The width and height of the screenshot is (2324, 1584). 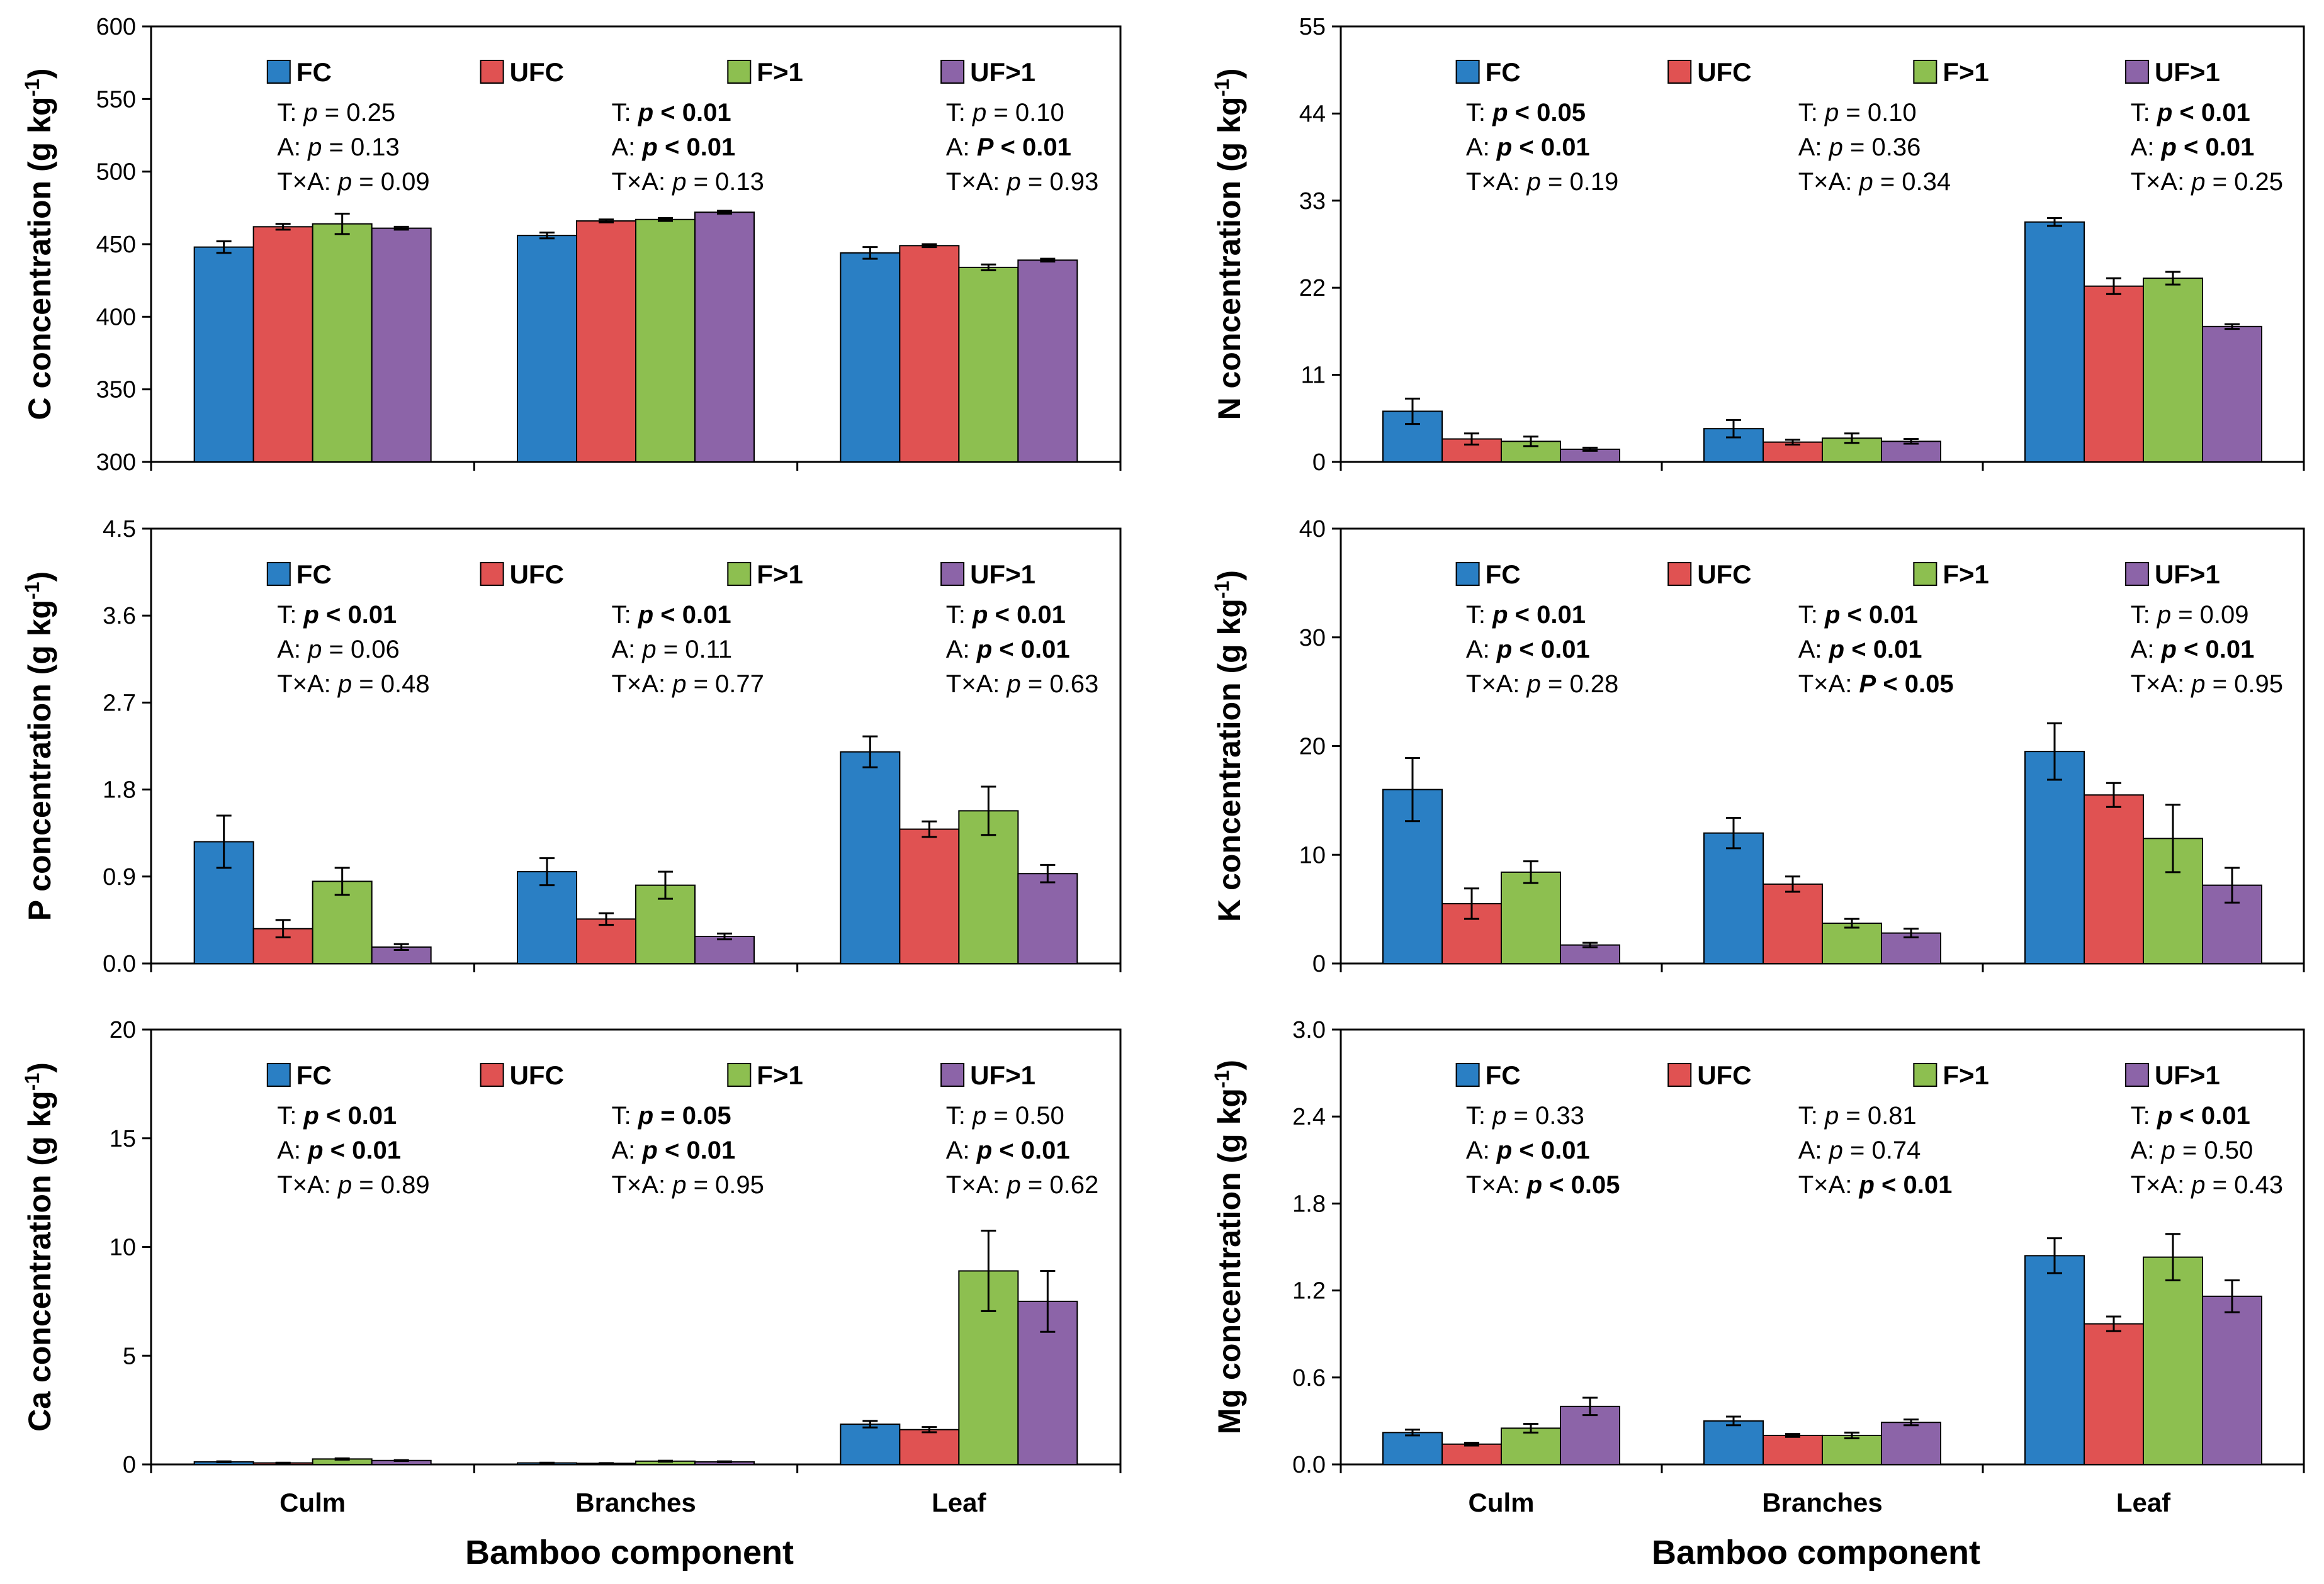 What do you see at coordinates (2258, 1185) in the screenshot?
I see `stat-p-value: 0.43` at bounding box center [2258, 1185].